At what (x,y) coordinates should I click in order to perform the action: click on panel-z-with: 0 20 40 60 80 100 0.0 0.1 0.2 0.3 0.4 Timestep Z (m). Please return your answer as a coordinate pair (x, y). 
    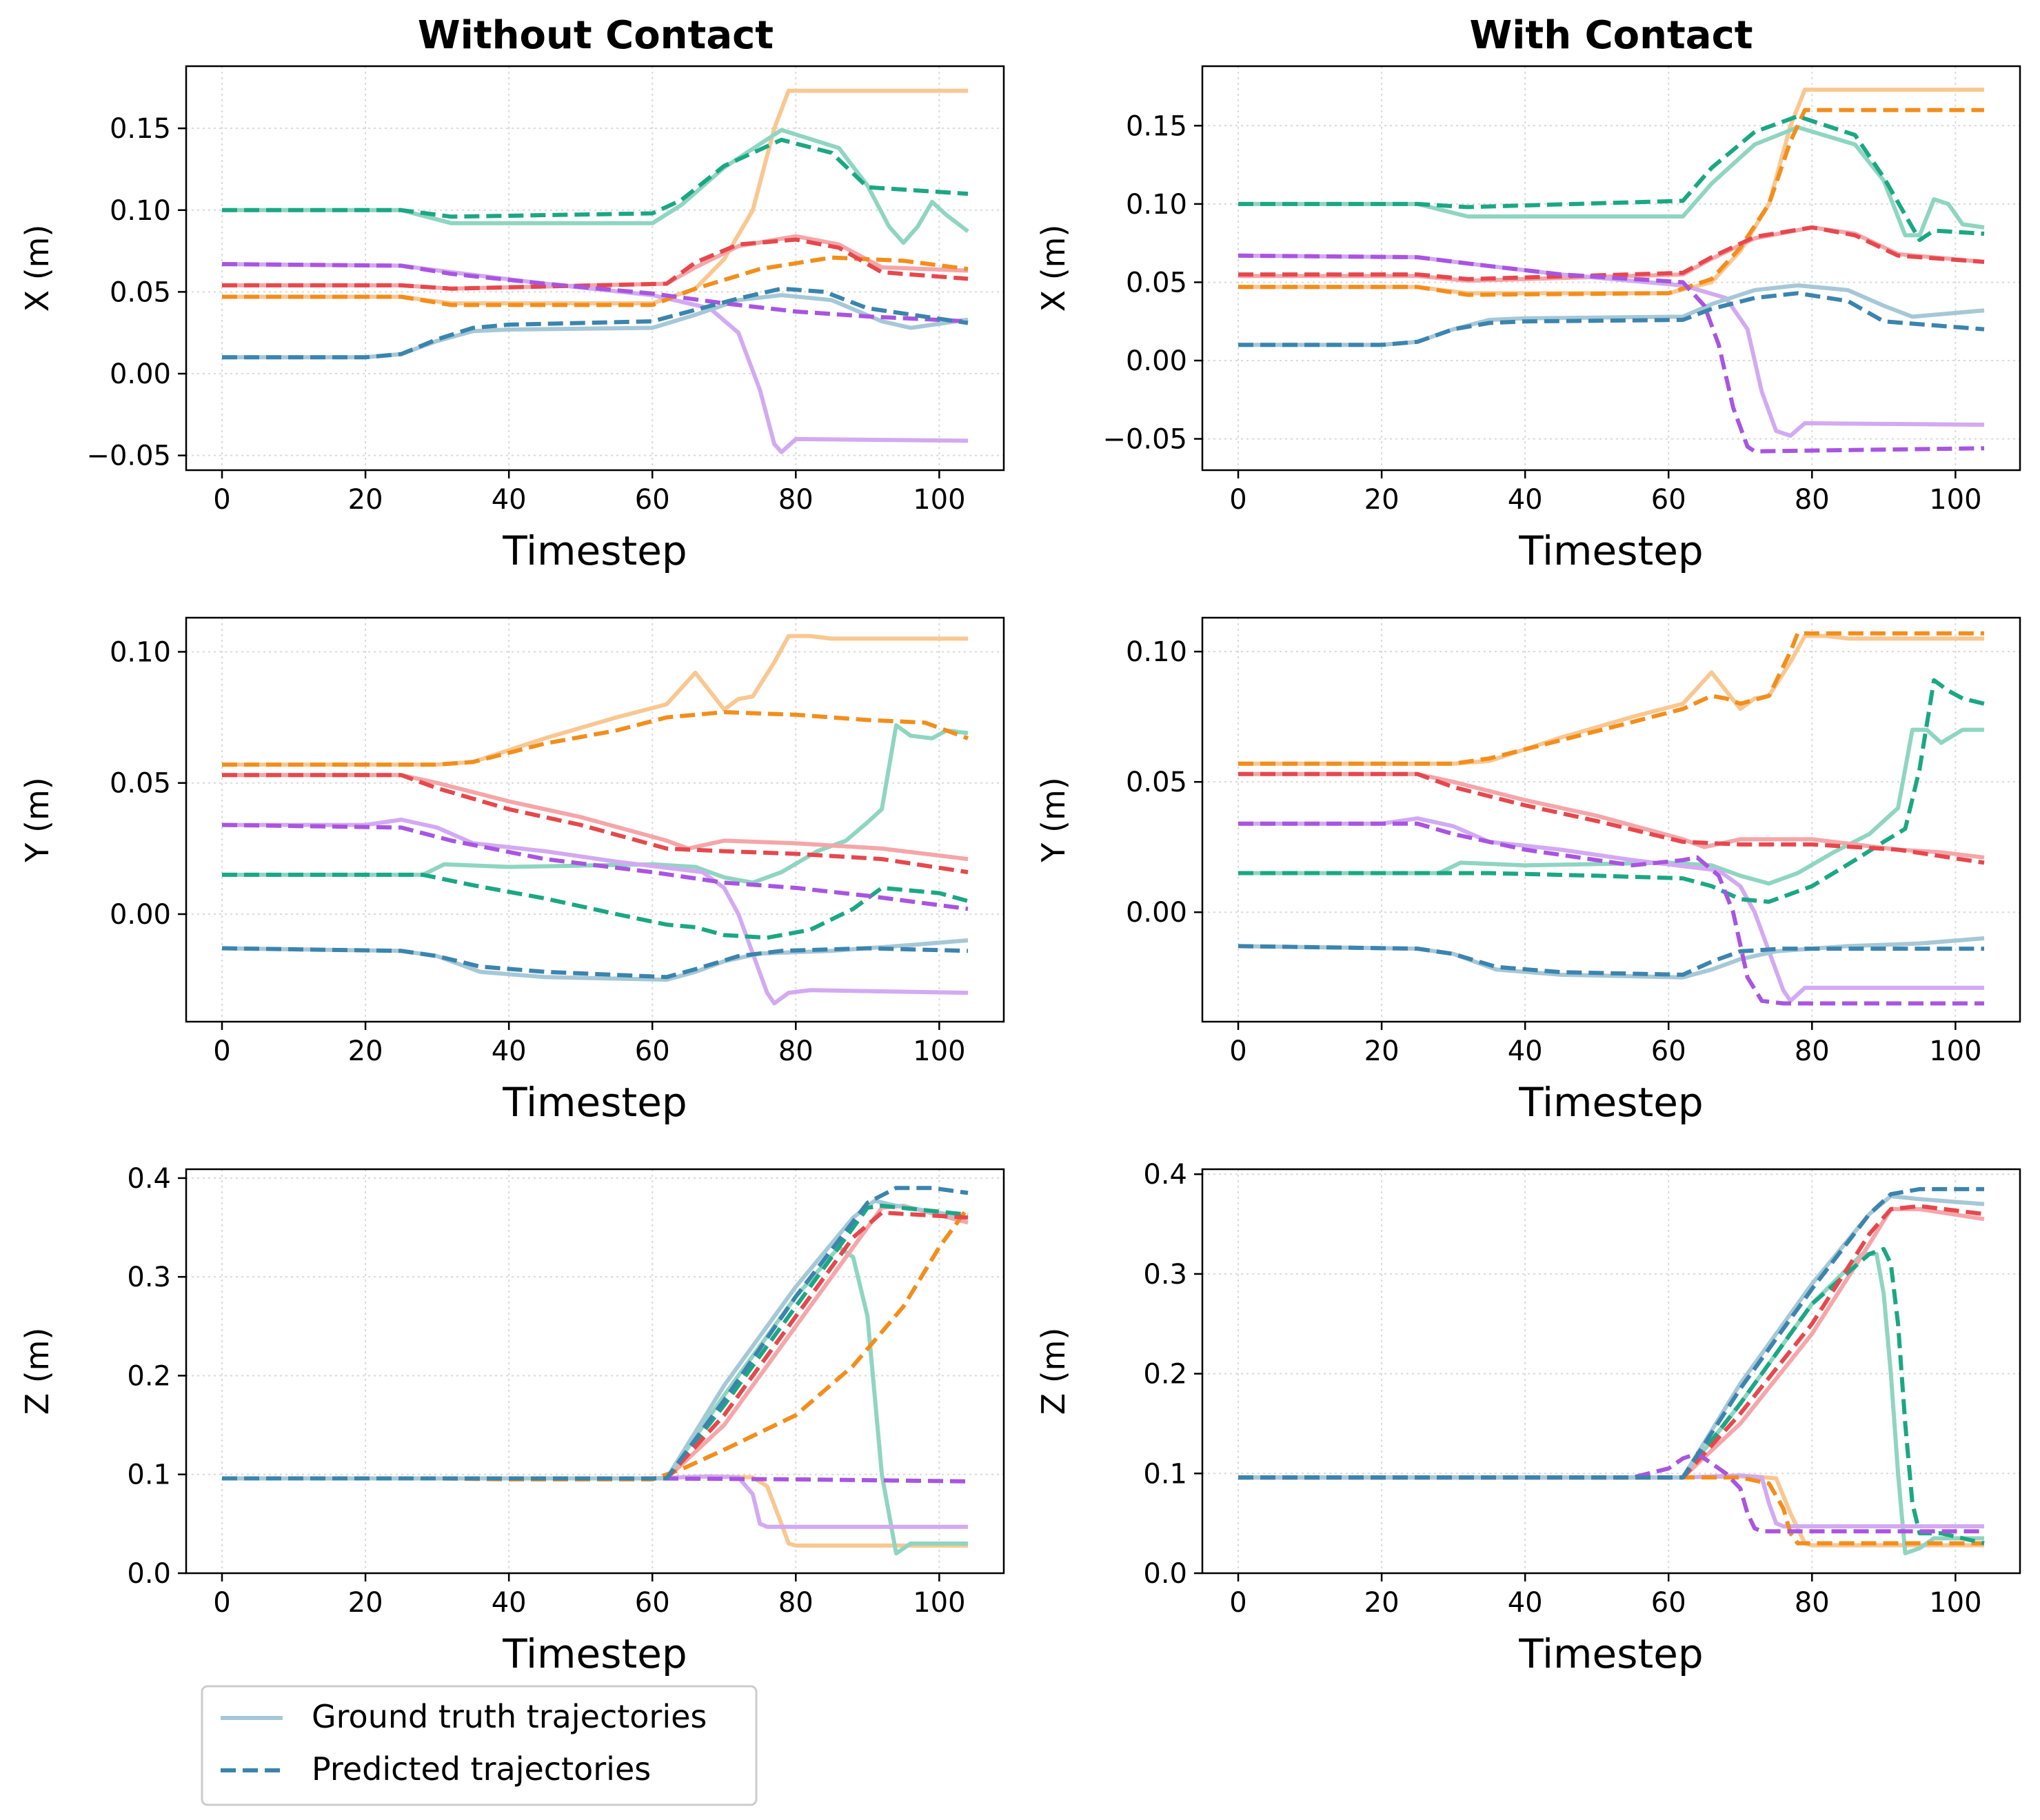
    Looking at the image, I should click on (1528, 1418).